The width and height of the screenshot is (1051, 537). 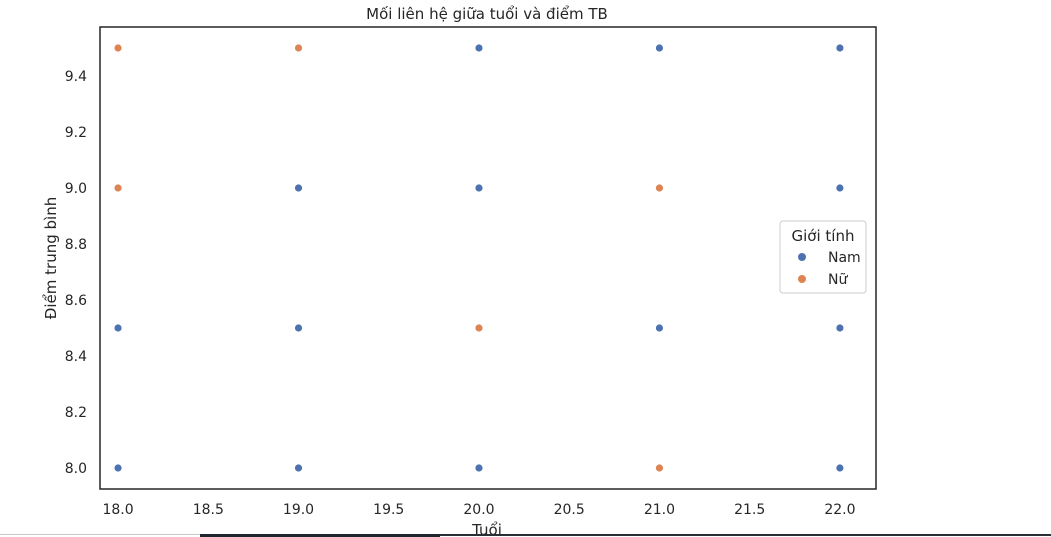 What do you see at coordinates (100, 534) in the screenshot?
I see `scrollbar-track` at bounding box center [100, 534].